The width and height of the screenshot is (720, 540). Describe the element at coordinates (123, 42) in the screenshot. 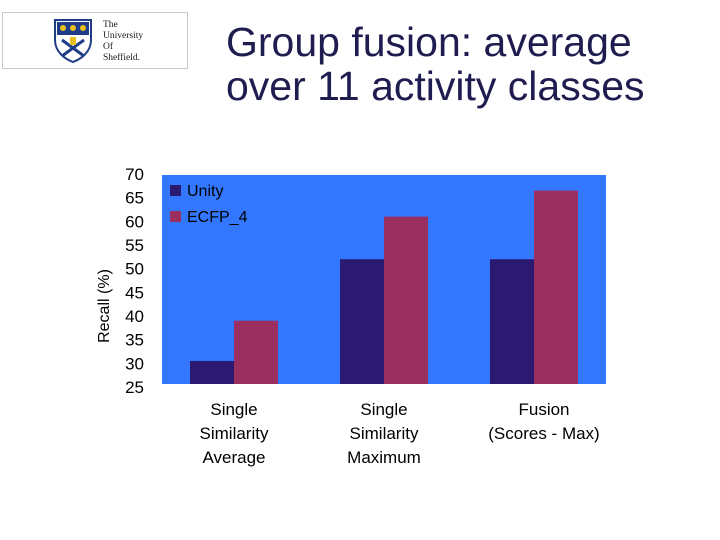

I see `logo-wordmark: The University Of Sheffield.` at that location.